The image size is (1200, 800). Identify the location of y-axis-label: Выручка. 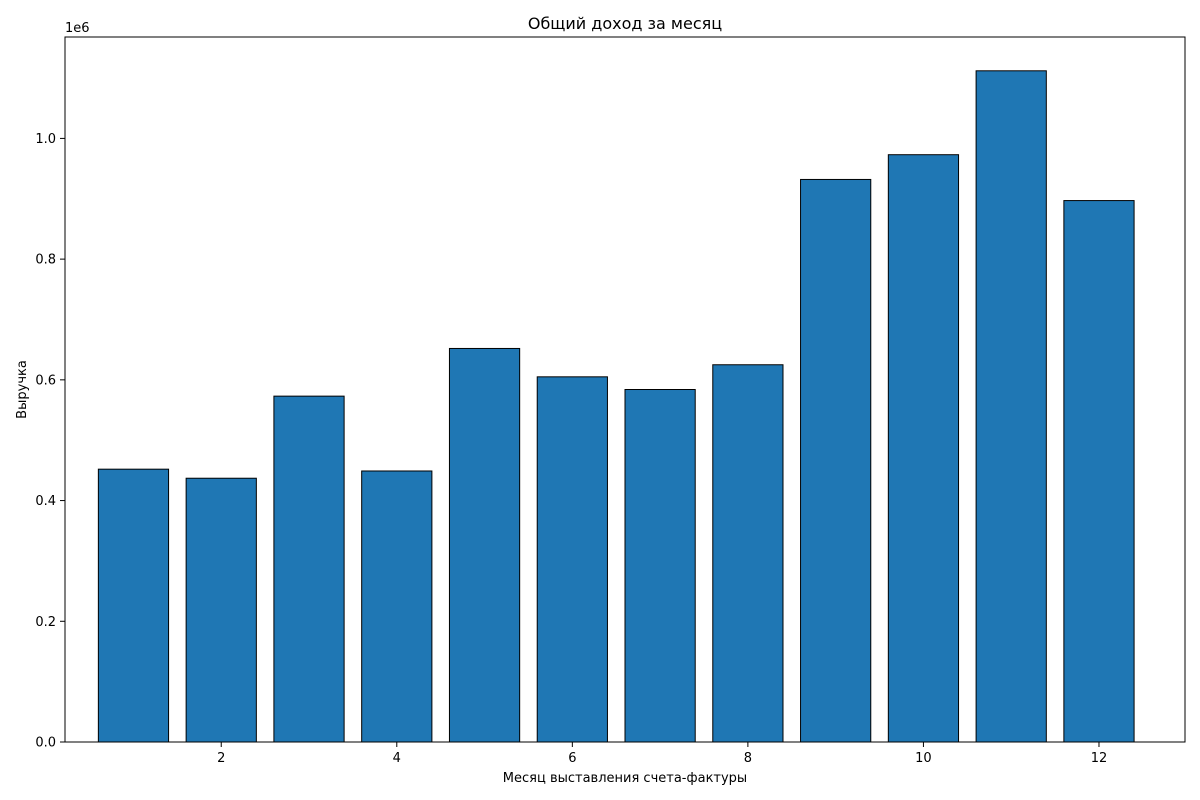
(22, 389).